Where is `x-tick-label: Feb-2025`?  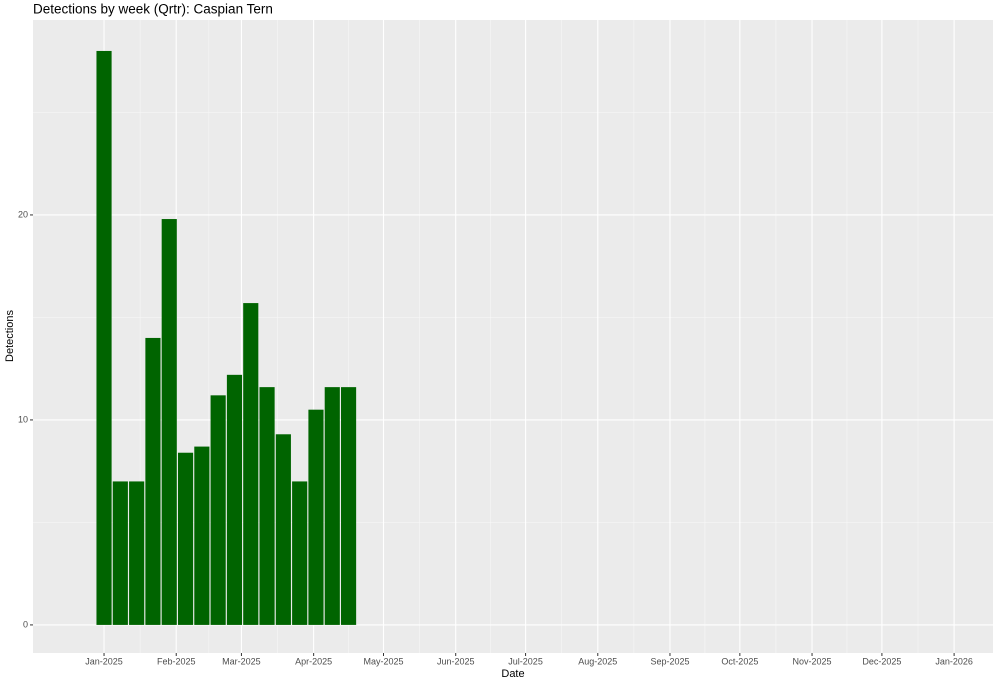
x-tick-label: Feb-2025 is located at coordinates (176, 661).